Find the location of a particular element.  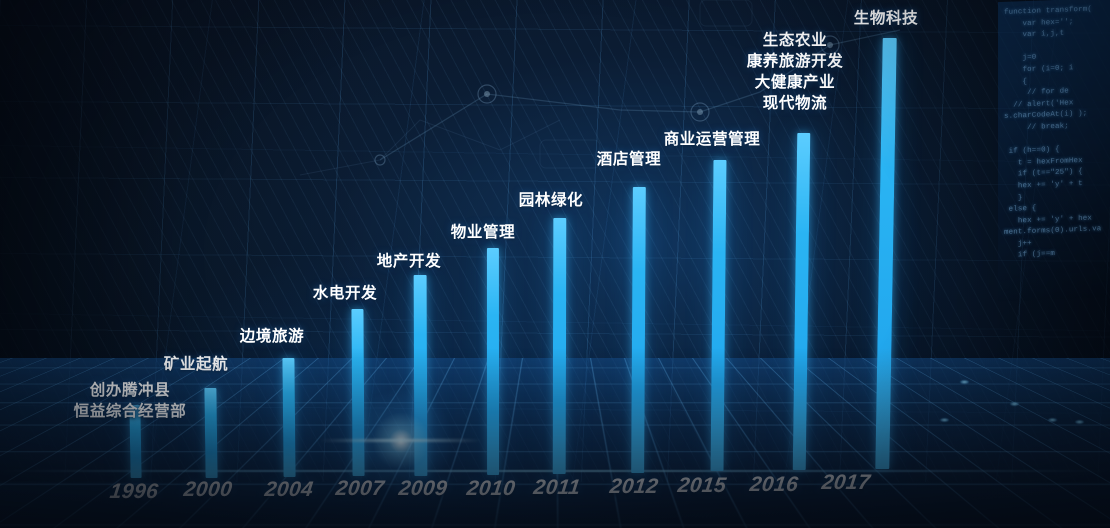

category-label-line: 边境旅游 is located at coordinates (272, 336).